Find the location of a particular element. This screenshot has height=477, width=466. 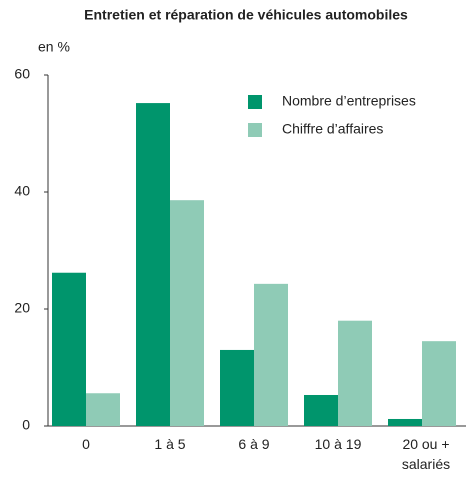

x-tick-label: 10 à 19 is located at coordinates (338, 444).